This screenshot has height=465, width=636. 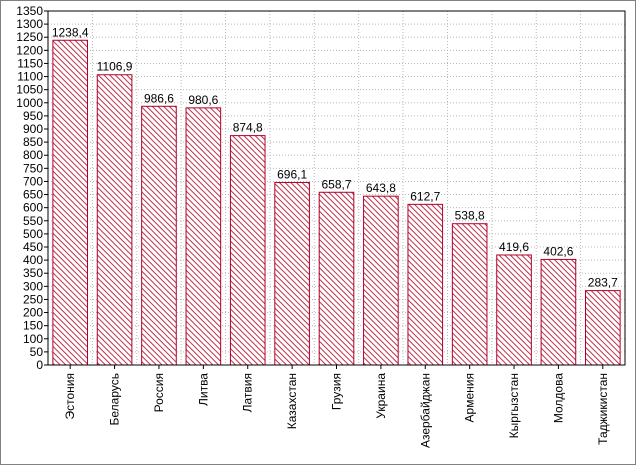 I want to click on category-label: Кыргызстан, so click(x=514, y=405).